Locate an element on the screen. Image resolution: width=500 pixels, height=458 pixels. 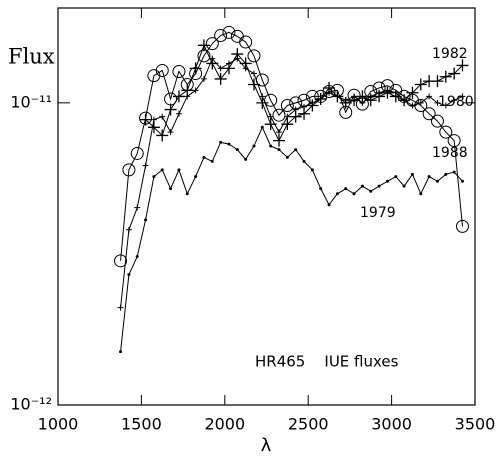
series-label: 1982 is located at coordinates (450, 54).